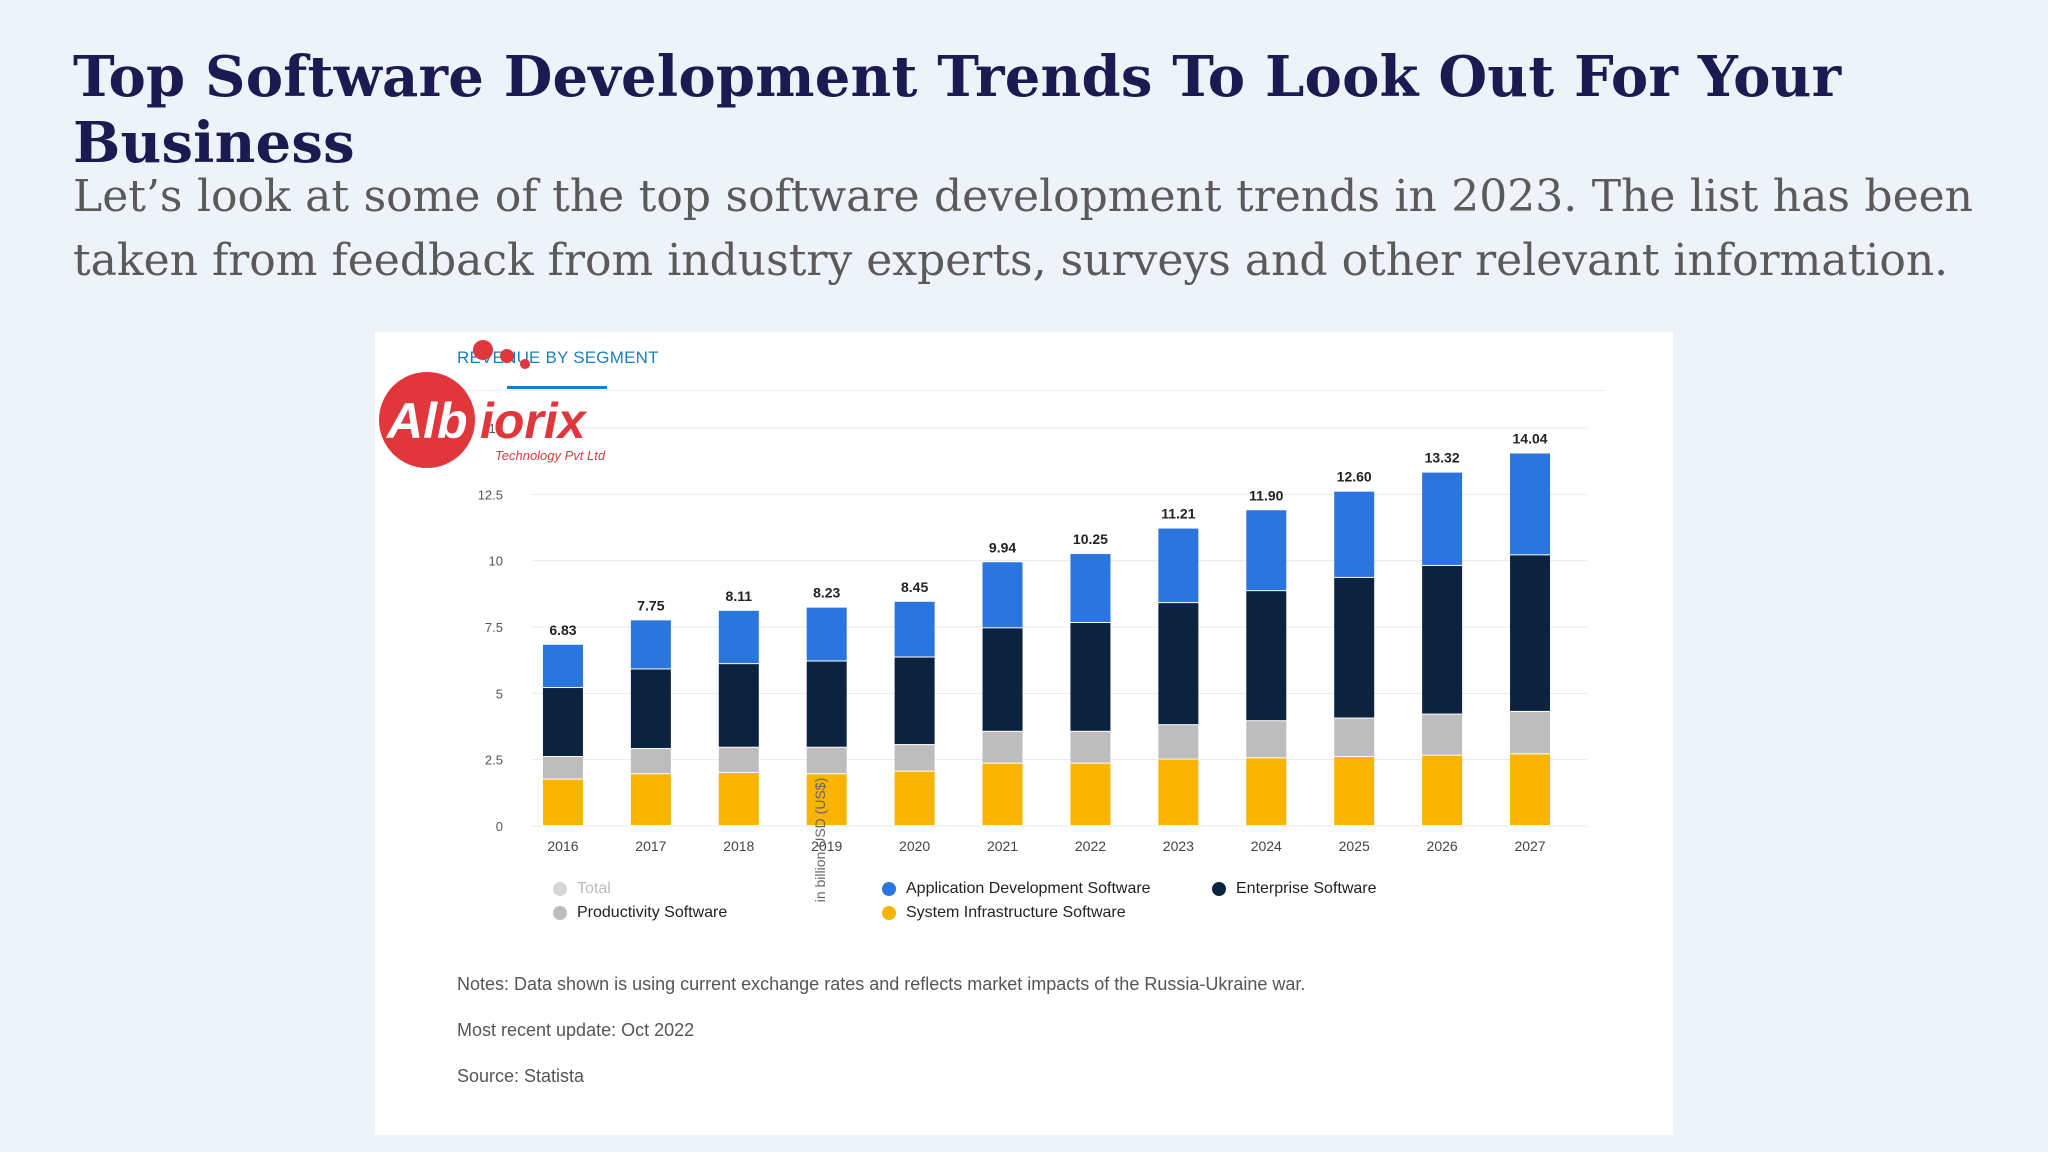  What do you see at coordinates (550, 455) in the screenshot?
I see `logo-tagline: Technology Pvt Ltd` at bounding box center [550, 455].